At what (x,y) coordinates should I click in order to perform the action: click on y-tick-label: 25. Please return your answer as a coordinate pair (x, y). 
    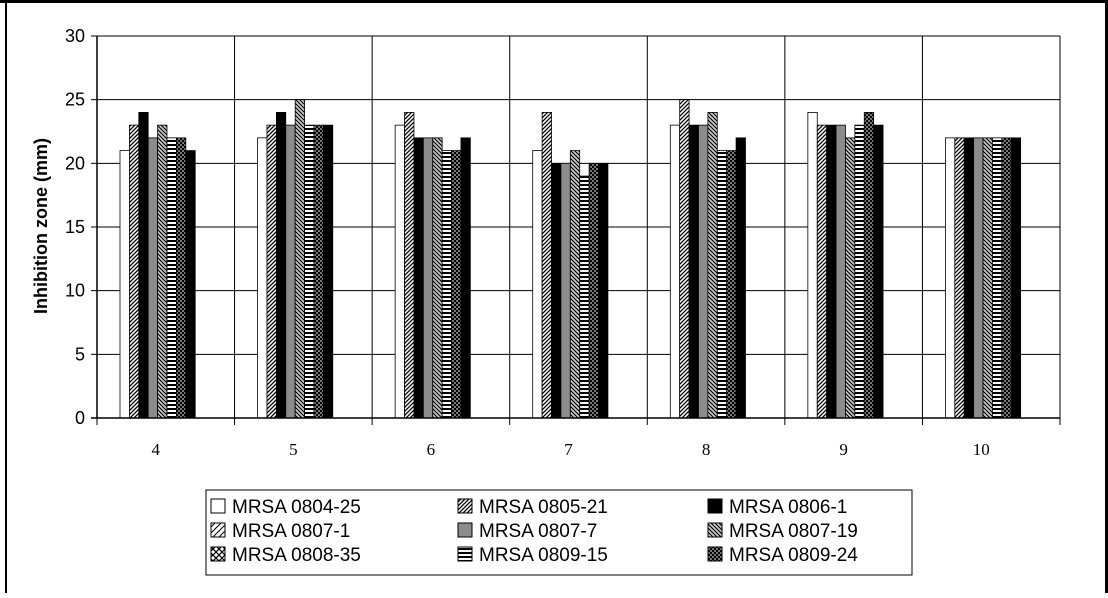
    Looking at the image, I should click on (75, 100).